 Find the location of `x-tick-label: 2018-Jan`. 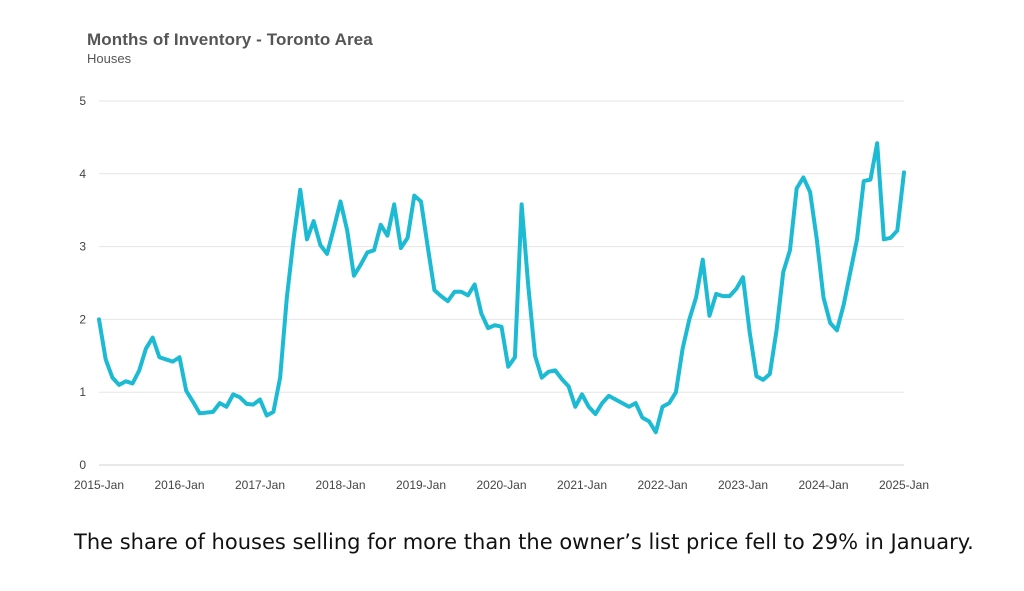

x-tick-label: 2018-Jan is located at coordinates (340, 485).